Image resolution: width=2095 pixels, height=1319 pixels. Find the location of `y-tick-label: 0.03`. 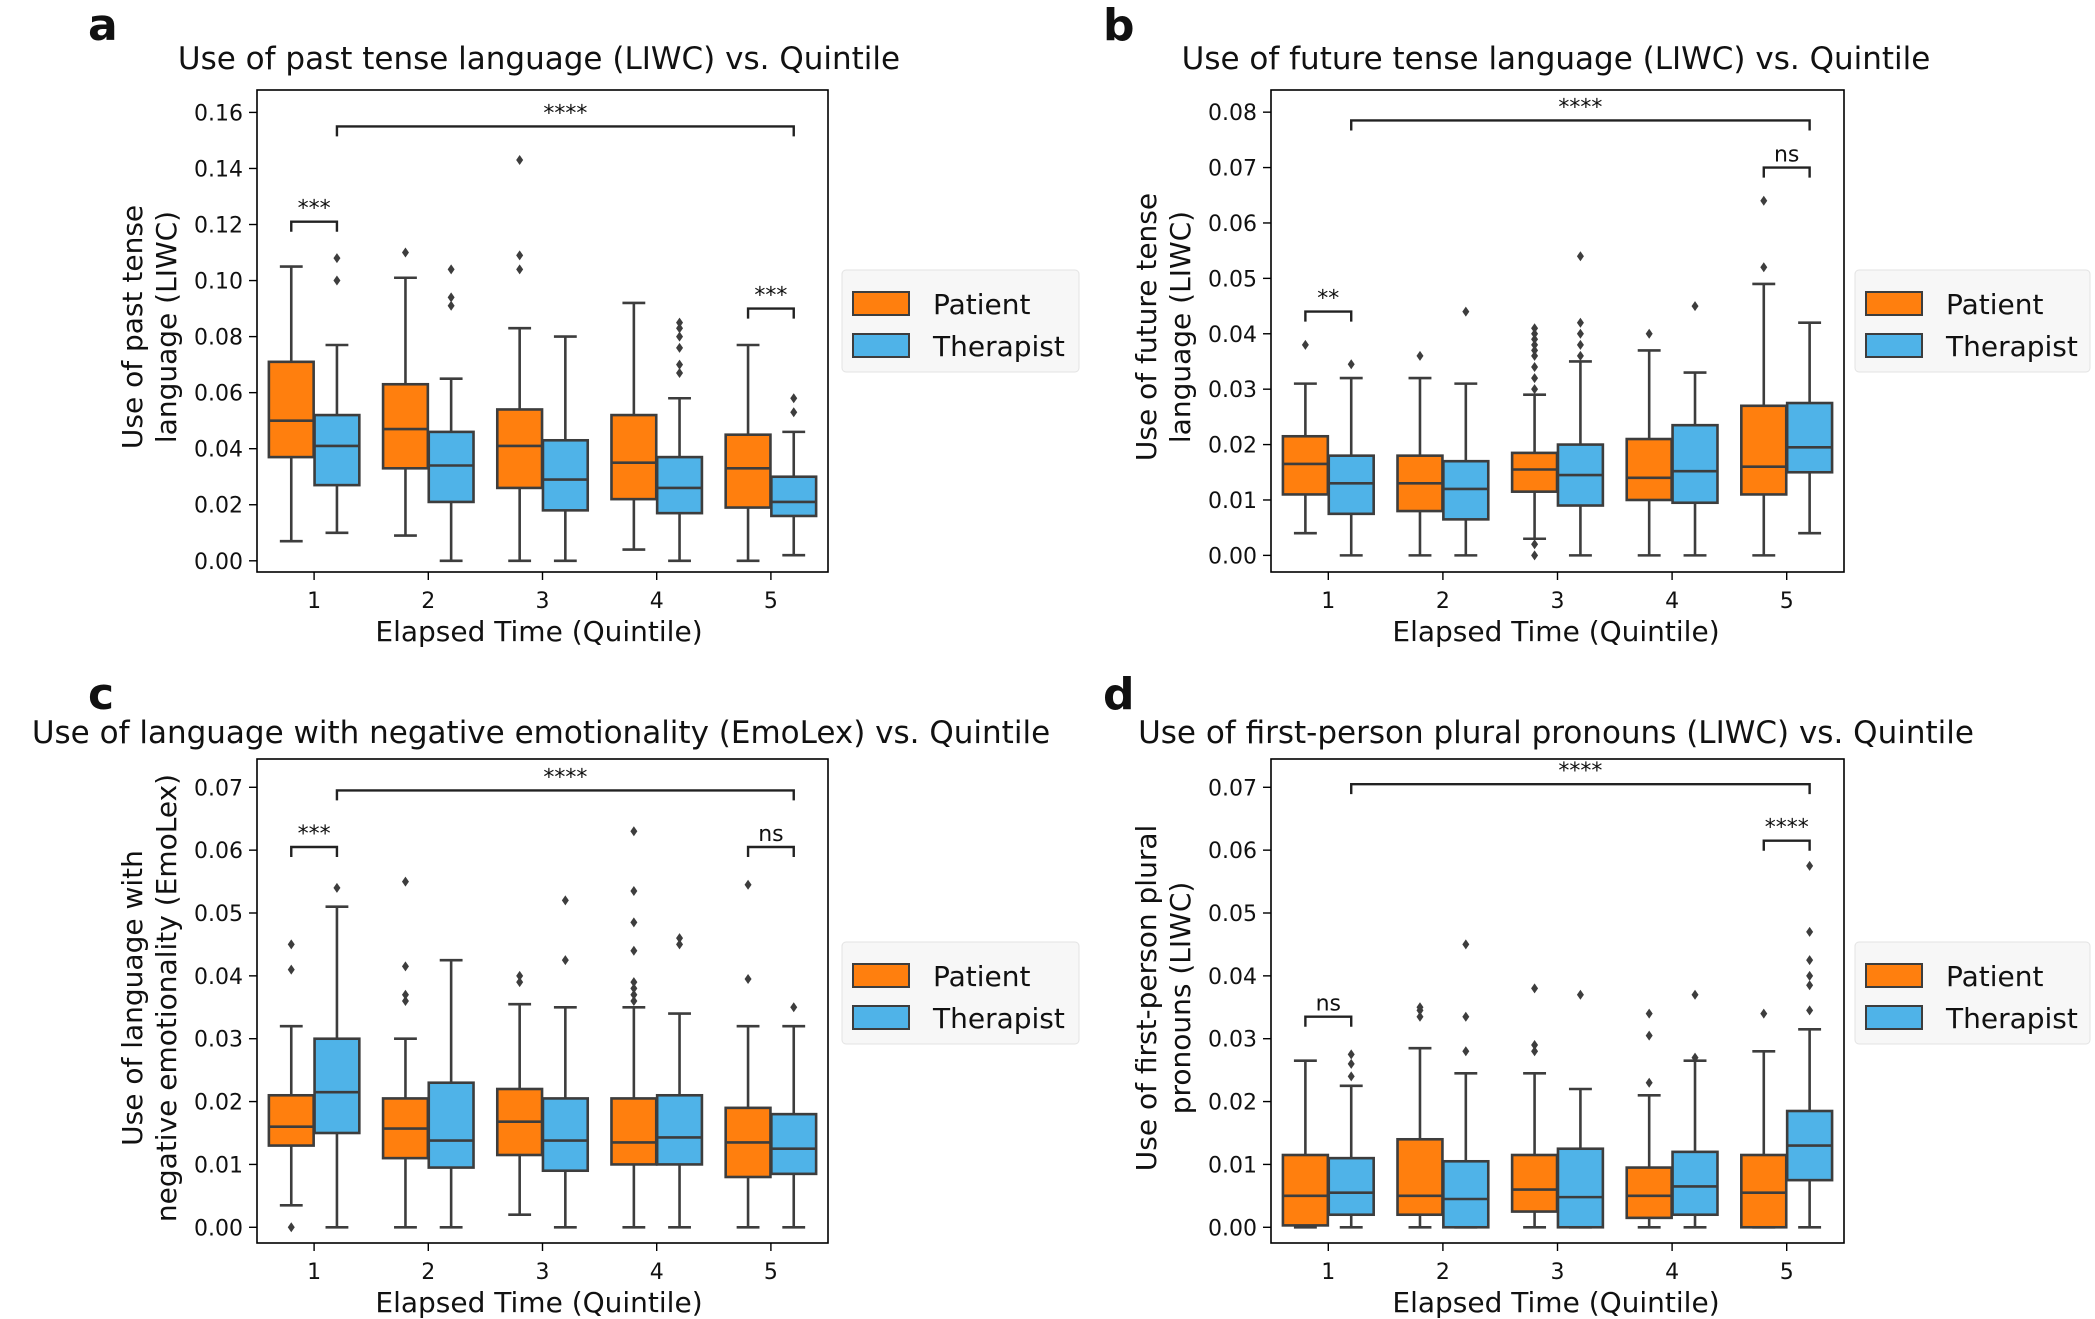

y-tick-label: 0.03 is located at coordinates (218, 1040).